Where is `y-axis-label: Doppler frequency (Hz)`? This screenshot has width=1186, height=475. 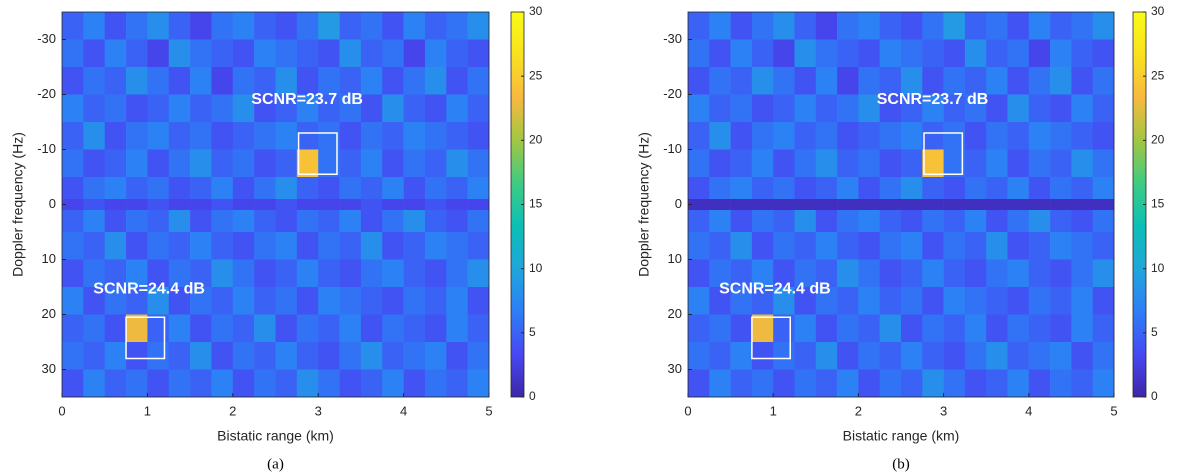
y-axis-label: Doppler frequency (Hz) is located at coordinates (18, 204).